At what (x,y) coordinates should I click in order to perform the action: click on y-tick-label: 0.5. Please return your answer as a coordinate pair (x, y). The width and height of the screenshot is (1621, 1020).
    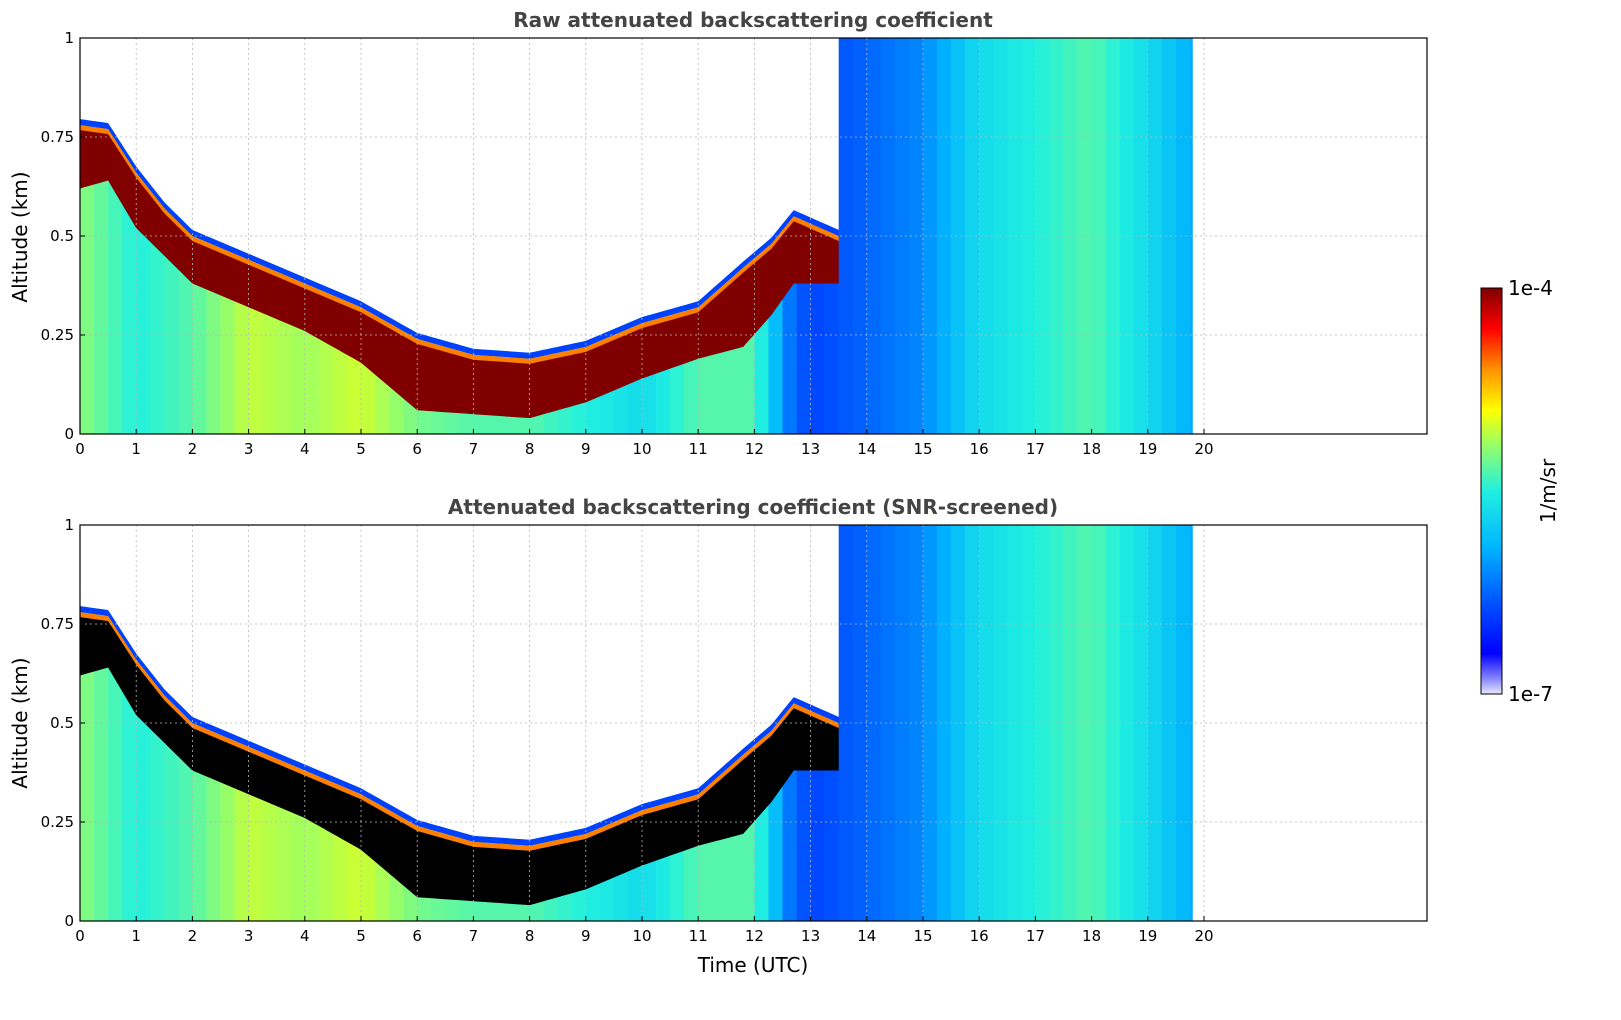
    Looking at the image, I should click on (62, 723).